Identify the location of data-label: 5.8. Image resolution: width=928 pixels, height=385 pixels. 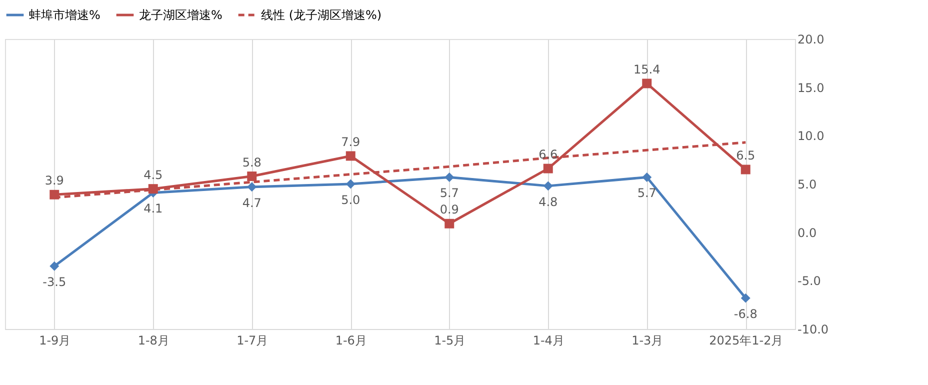
(252, 162).